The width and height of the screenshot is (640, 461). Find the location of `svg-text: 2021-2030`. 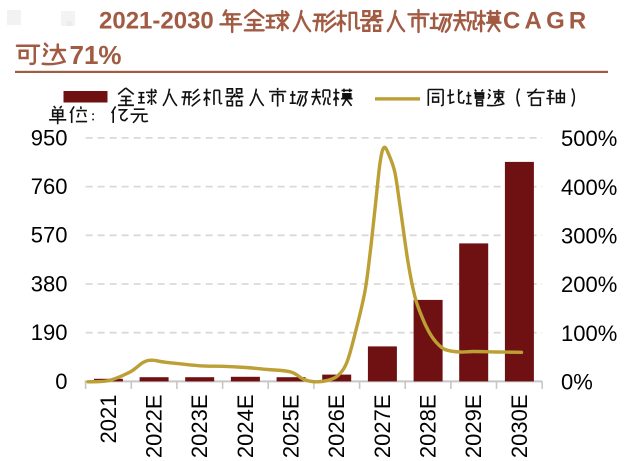

svg-text: 2021-2030 is located at coordinates (156, 21).